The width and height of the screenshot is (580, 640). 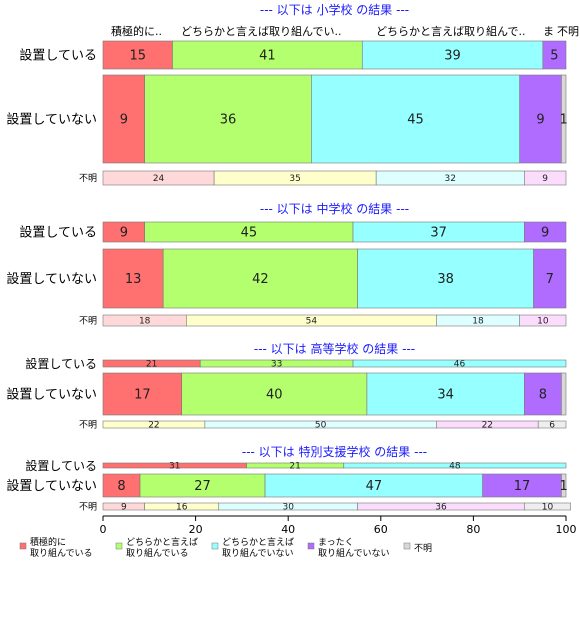 What do you see at coordinates (58, 56) in the screenshot?
I see `row-label-0-0: 設置している` at bounding box center [58, 56].